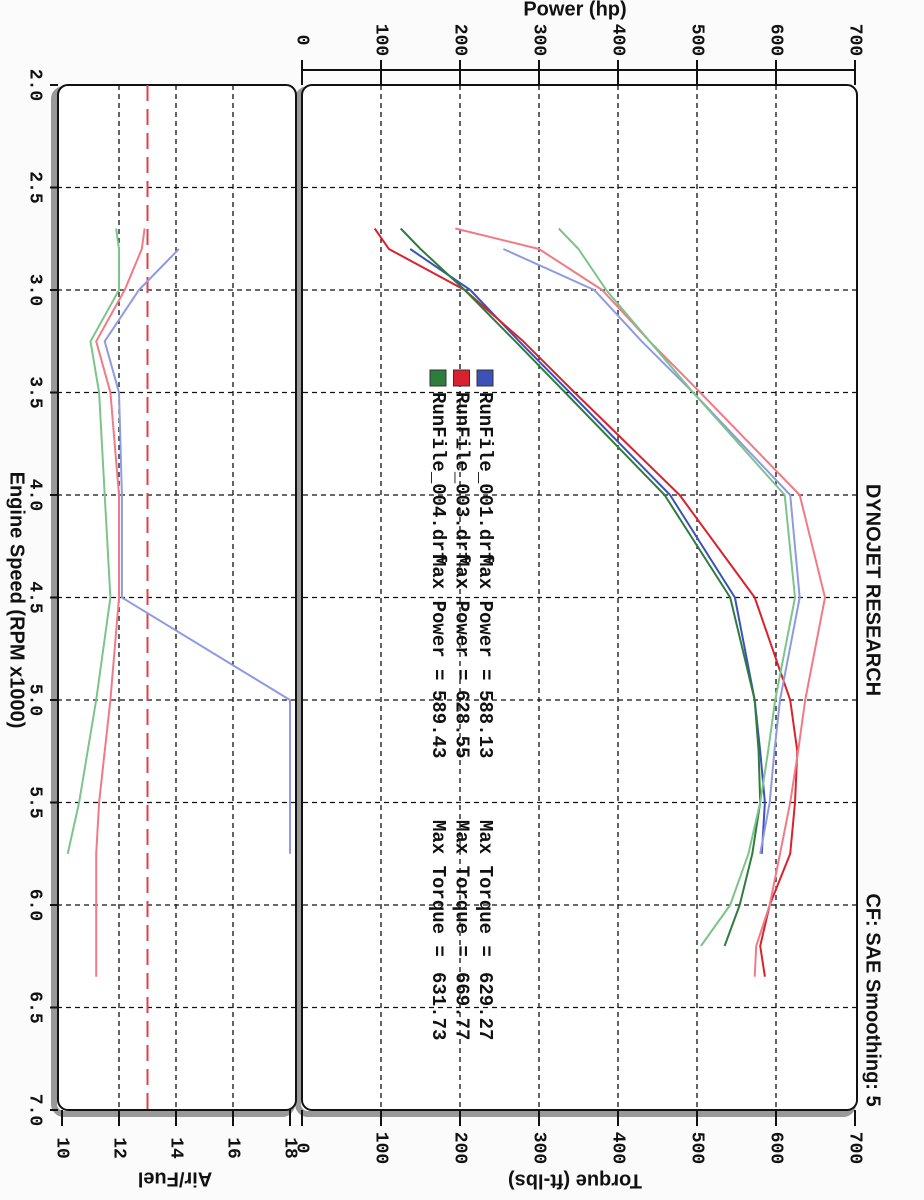 The height and width of the screenshot is (1200, 924). What do you see at coordinates (461, 724) in the screenshot?
I see `legend-power-value: 628.55` at bounding box center [461, 724].